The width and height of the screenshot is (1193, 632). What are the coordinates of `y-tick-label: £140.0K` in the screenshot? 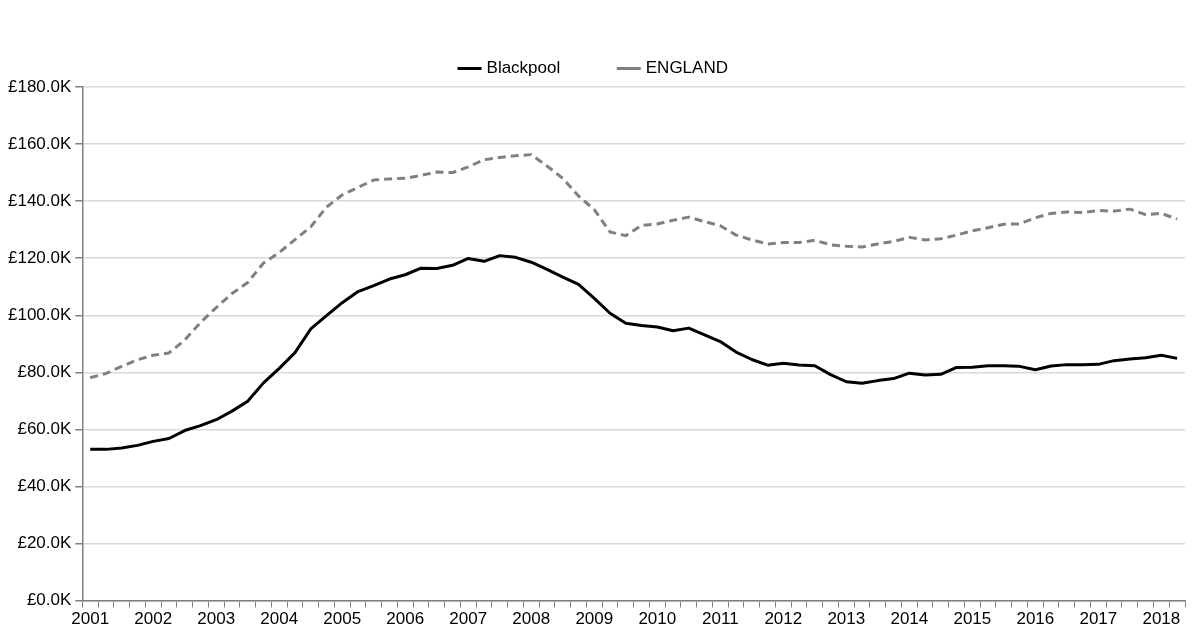 It's located at (39, 200).